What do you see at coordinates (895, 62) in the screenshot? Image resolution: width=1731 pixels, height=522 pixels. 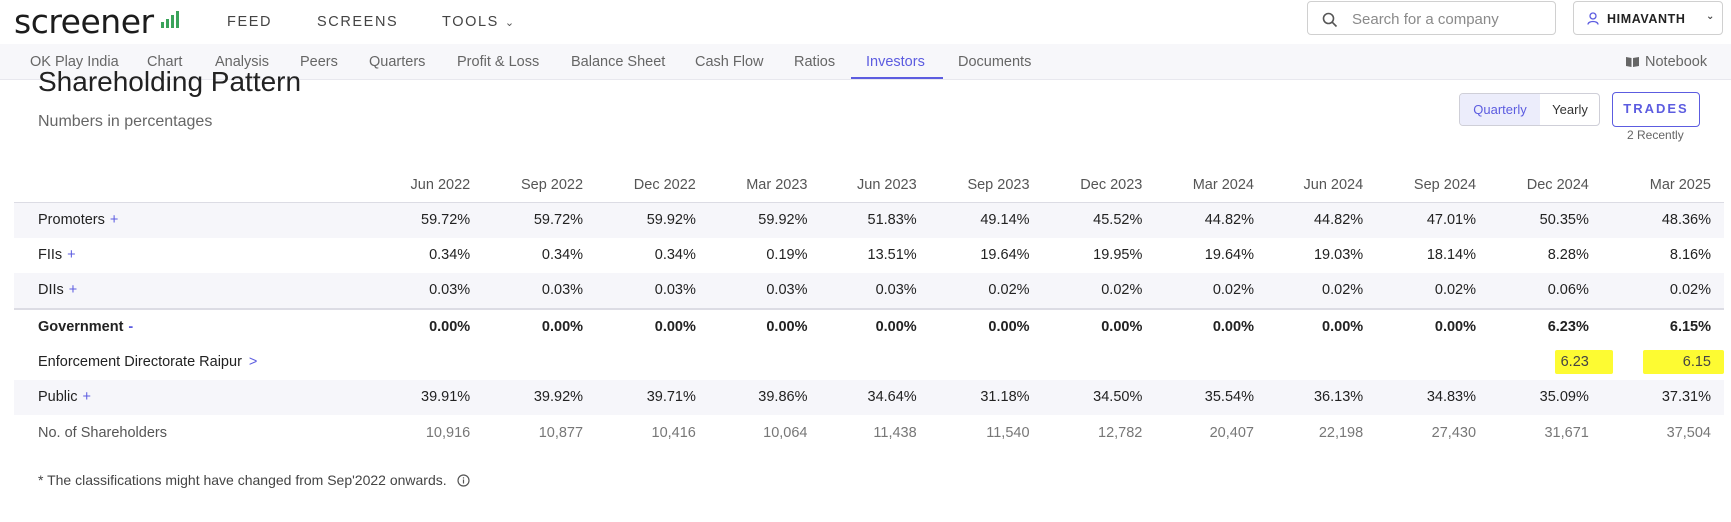 I see `subnav-item-investors: Investors` at bounding box center [895, 62].